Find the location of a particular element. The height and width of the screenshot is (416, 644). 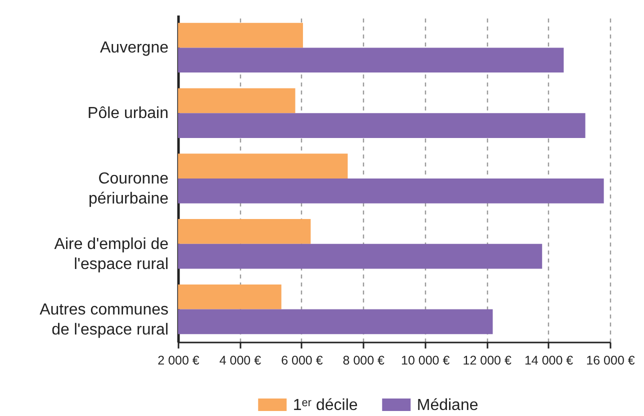

y-tick-label: Aire d'emploi de l'espace rural is located at coordinates (111, 254).